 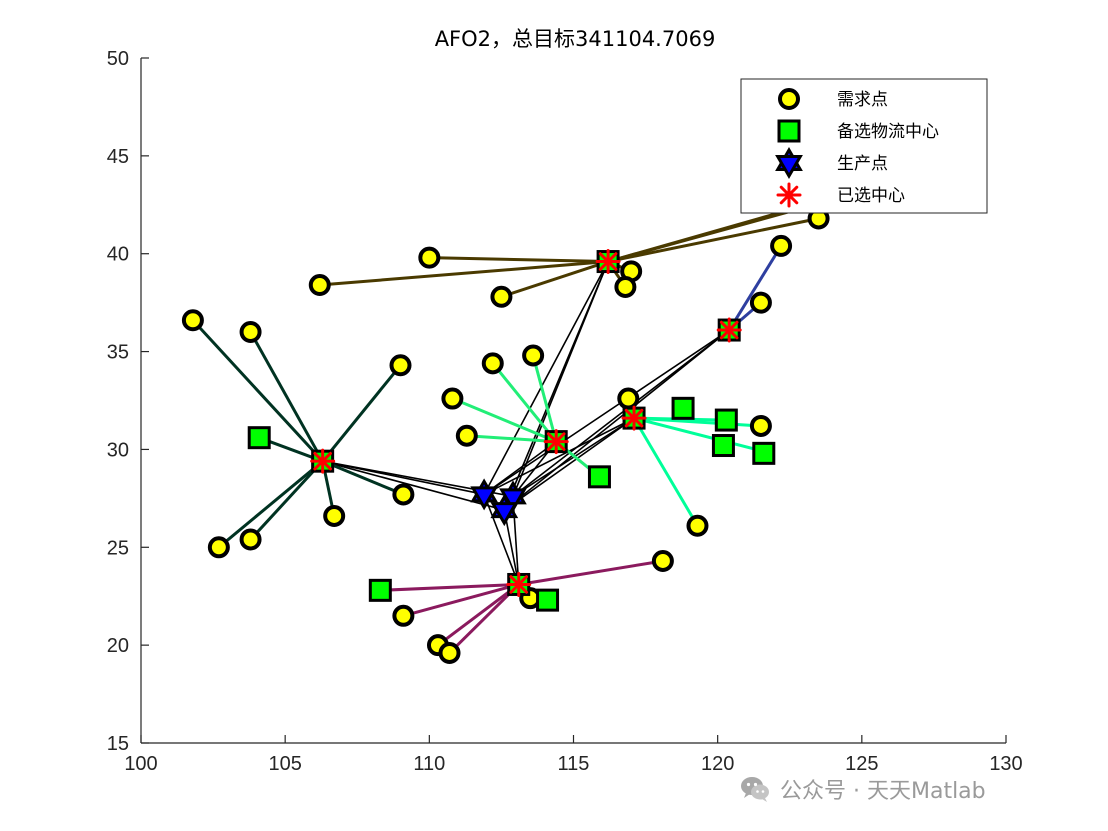 What do you see at coordinates (118, 157) in the screenshot?
I see `y-tick-label: 45` at bounding box center [118, 157].